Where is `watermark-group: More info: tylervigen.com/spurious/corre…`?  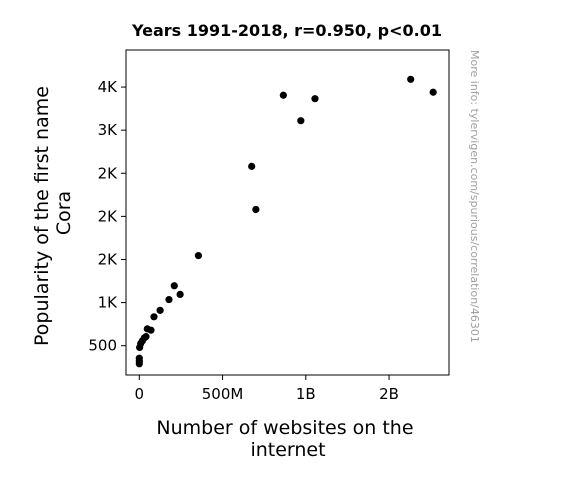 watermark-group: More info: tylervigen.com/spurious/corre… is located at coordinates (474, 196).